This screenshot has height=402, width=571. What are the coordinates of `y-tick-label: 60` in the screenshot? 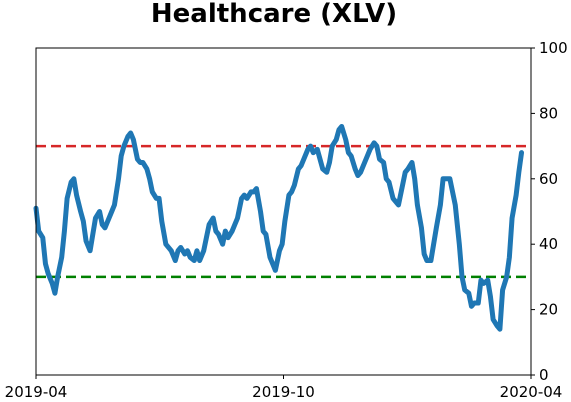 It's located at (548, 179).